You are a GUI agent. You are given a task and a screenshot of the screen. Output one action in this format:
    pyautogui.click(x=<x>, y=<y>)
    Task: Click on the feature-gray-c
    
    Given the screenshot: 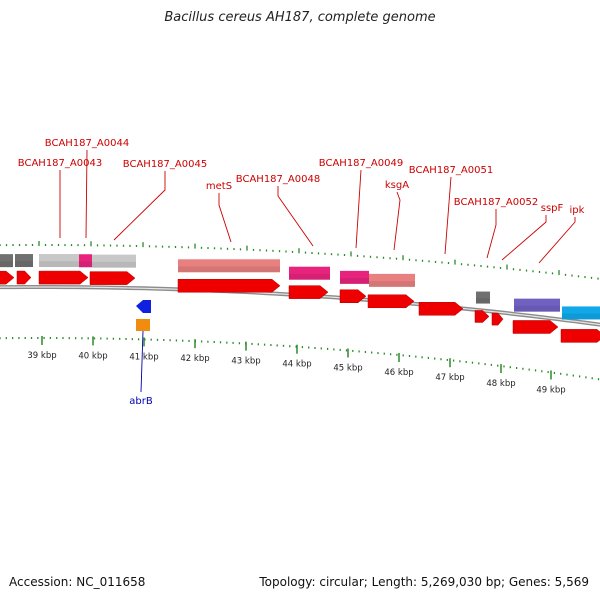 What is the action you would take?
    pyautogui.click(x=483, y=297)
    